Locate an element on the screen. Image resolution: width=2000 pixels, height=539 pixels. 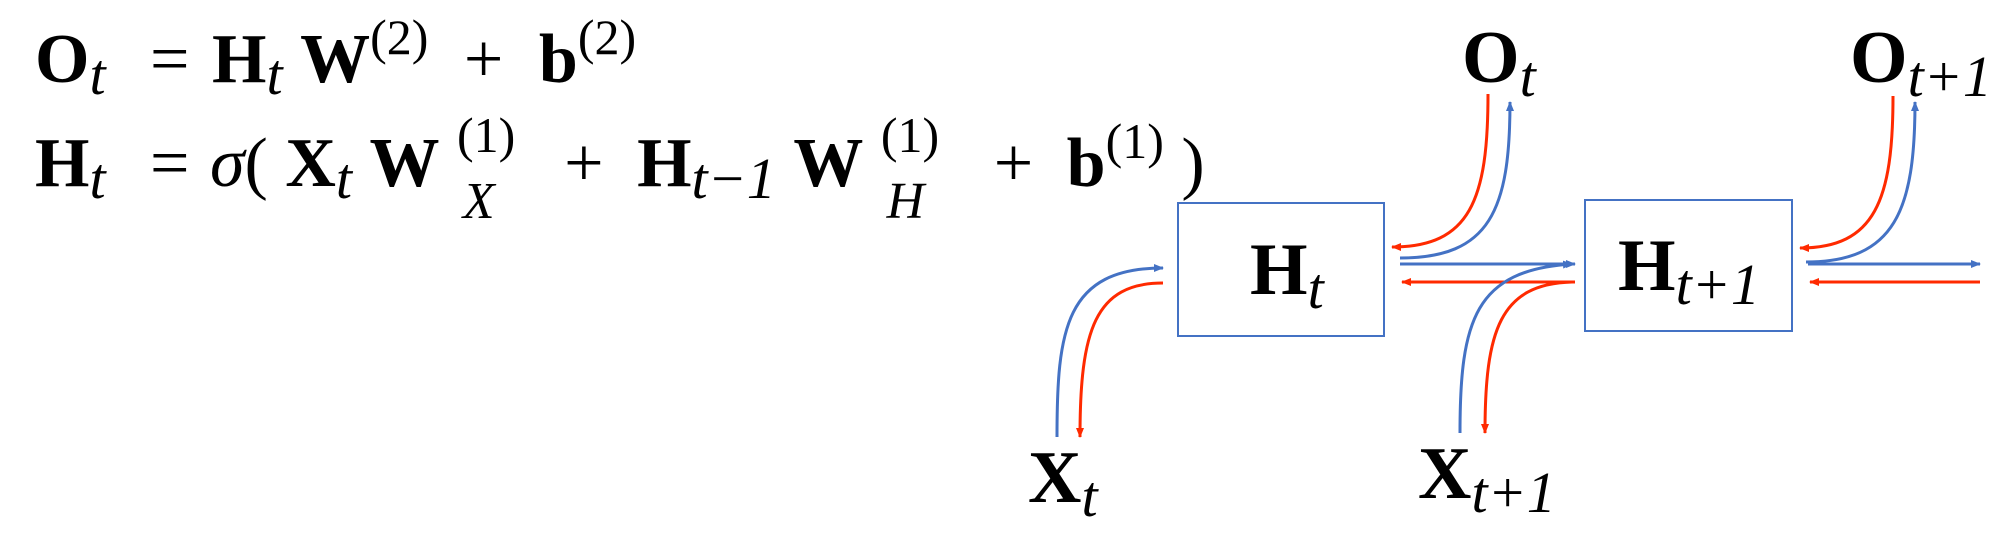
input-label-t: Xt is located at coordinates (1063, 483).